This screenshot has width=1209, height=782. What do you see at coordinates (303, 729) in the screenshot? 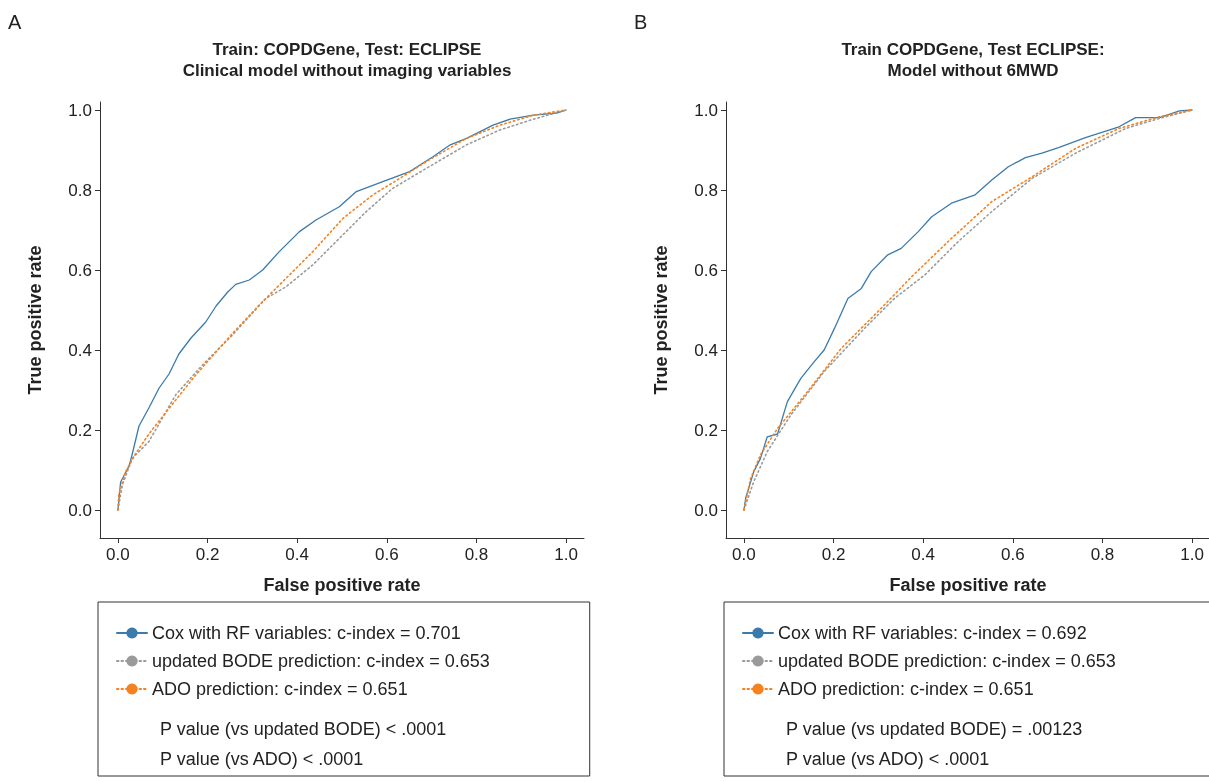
I see `text: P value (vs updated BODE) < .0001` at bounding box center [303, 729].